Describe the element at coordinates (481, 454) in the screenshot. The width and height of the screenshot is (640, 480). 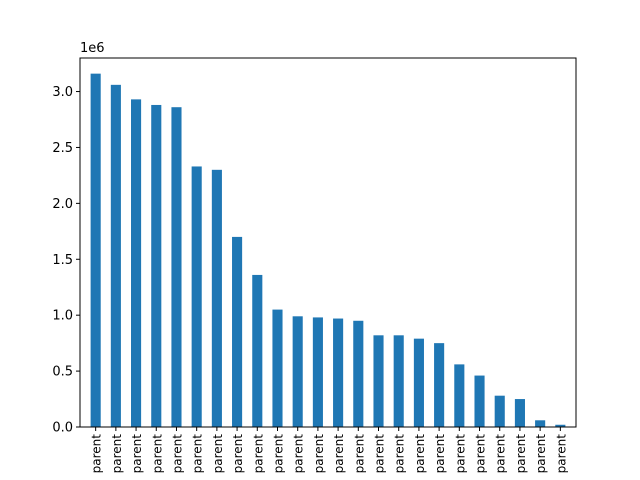
I see `x-tick-label-19: parent` at that location.